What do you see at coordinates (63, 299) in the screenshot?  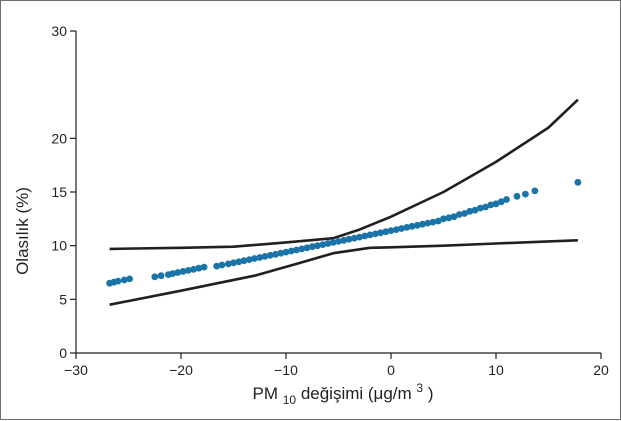 I see `y-tick-label: 5` at bounding box center [63, 299].